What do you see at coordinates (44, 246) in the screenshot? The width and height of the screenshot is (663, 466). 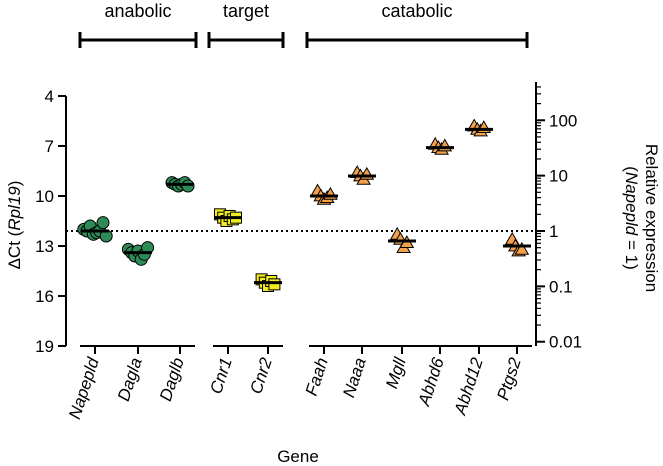 I see `left-axis-tick-label: 13` at bounding box center [44, 246].